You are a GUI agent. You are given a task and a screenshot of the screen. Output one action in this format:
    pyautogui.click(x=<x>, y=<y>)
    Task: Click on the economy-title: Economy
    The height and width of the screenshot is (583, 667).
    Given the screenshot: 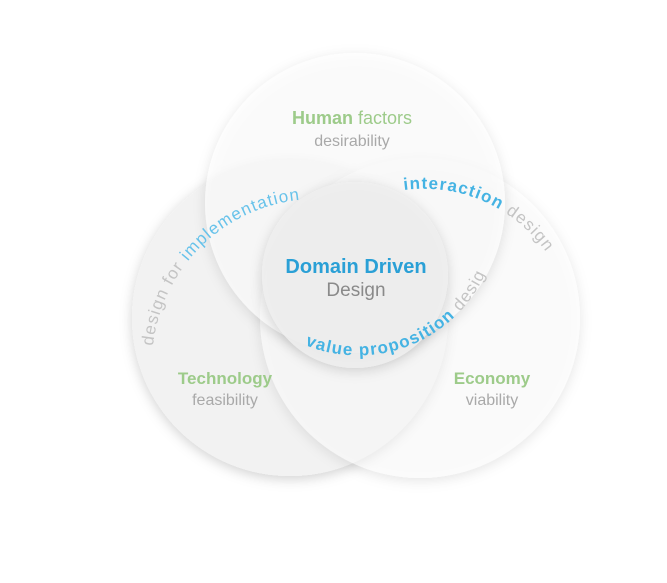 What is the action you would take?
    pyautogui.click(x=492, y=378)
    